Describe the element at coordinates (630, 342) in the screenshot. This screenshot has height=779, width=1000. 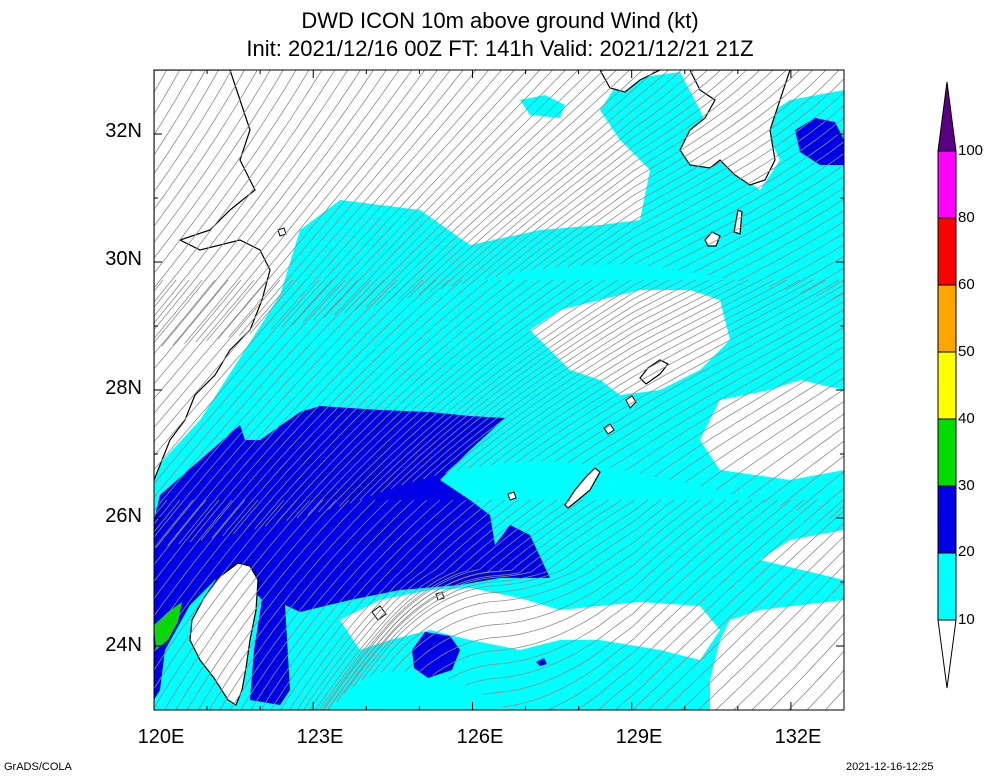
I see `wind-below-10-area` at that location.